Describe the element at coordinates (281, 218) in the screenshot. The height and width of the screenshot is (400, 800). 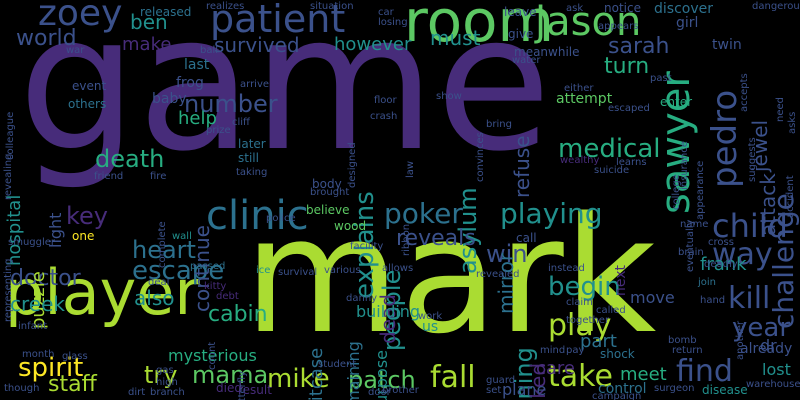
I see `word-police: police` at that location.